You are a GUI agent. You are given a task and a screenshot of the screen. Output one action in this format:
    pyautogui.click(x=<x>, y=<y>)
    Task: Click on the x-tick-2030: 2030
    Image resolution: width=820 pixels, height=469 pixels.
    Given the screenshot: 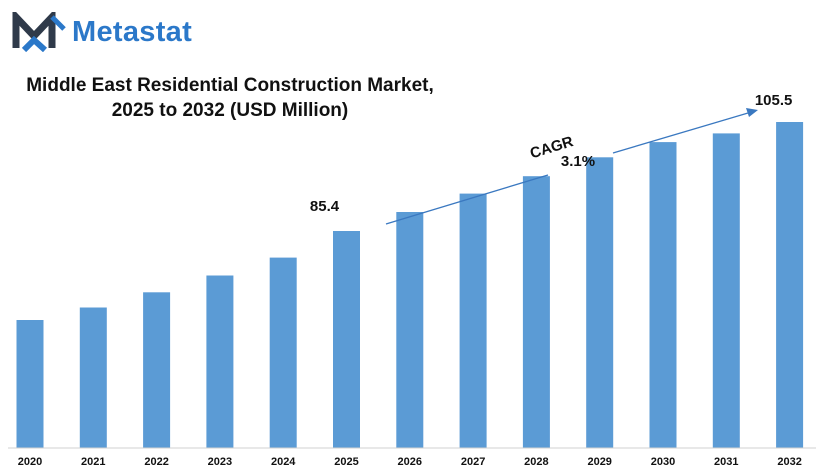 What is the action you would take?
    pyautogui.click(x=663, y=462)
    